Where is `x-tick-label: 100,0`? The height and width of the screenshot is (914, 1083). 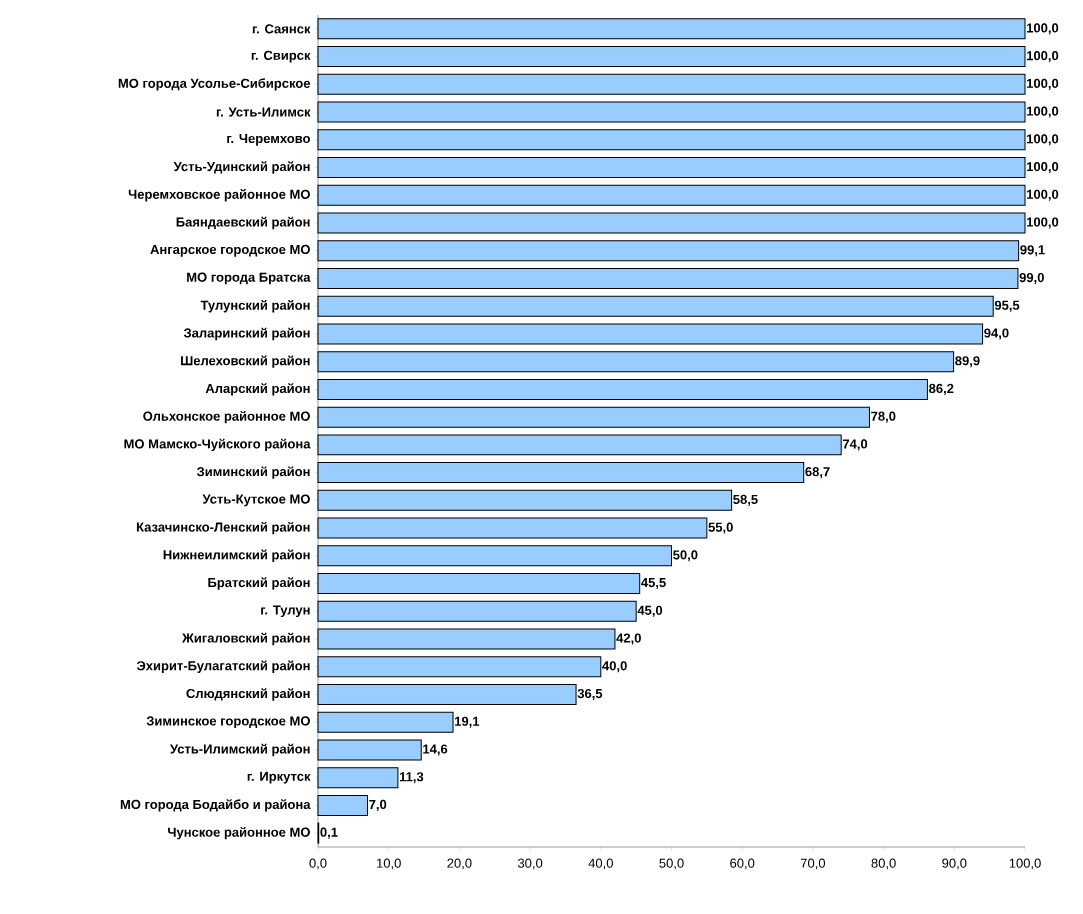
x-tick-label: 100,0 is located at coordinates (1025, 864).